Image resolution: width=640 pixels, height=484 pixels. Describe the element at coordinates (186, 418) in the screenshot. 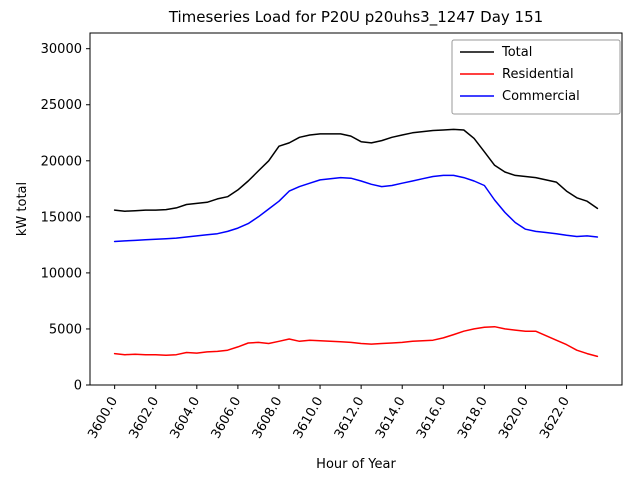

I see `x-tick-label: 3604.0` at that location.